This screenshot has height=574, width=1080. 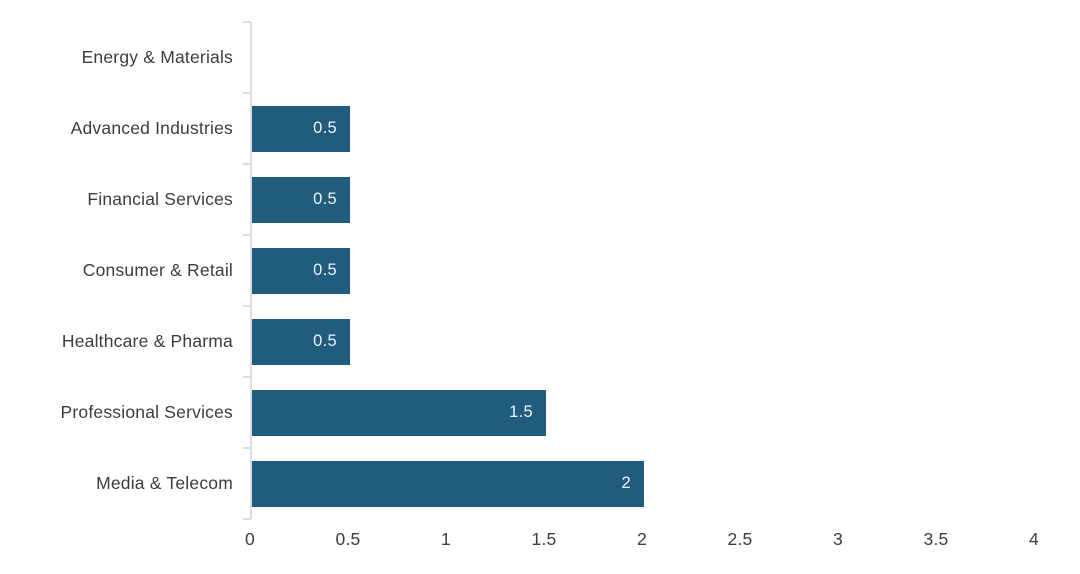 What do you see at coordinates (157, 270) in the screenshot?
I see `category-label: Consumer & Retail` at bounding box center [157, 270].